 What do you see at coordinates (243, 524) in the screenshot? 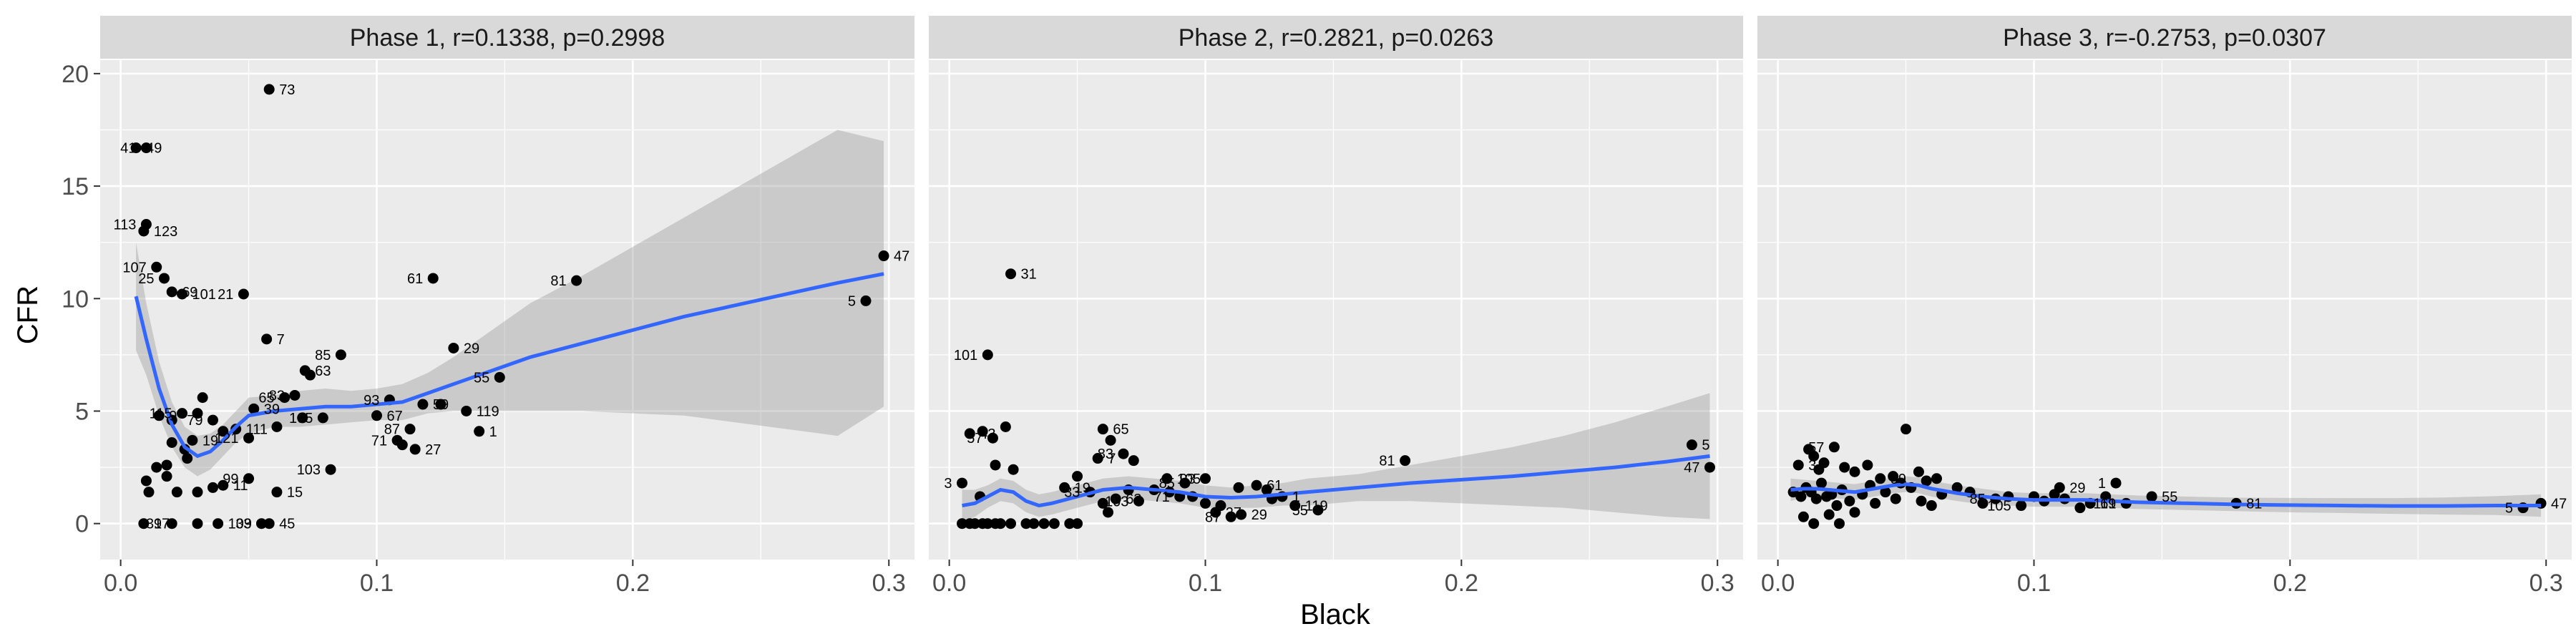
I see `point-label: 33` at bounding box center [243, 524].